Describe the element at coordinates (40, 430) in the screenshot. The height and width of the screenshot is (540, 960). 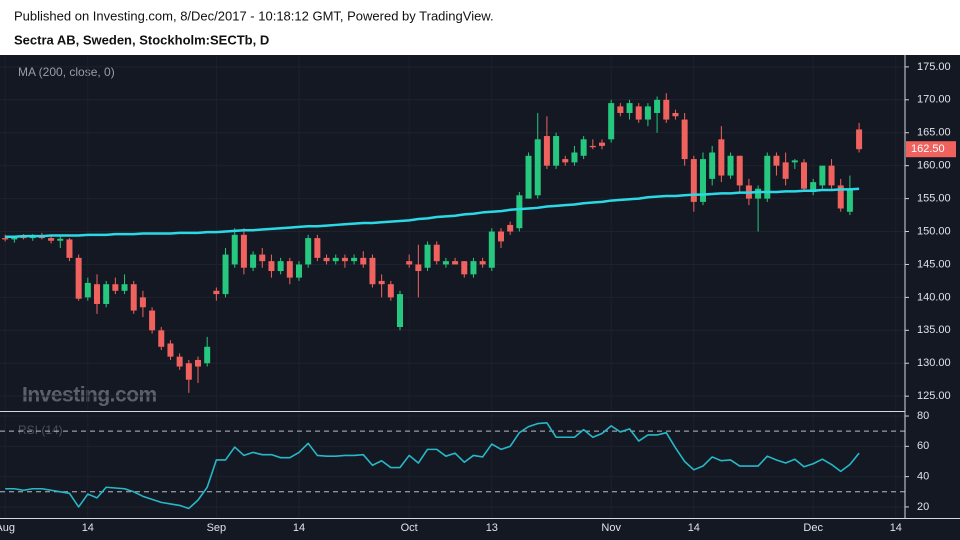
I see `rsi-label: RSI (14)` at that location.